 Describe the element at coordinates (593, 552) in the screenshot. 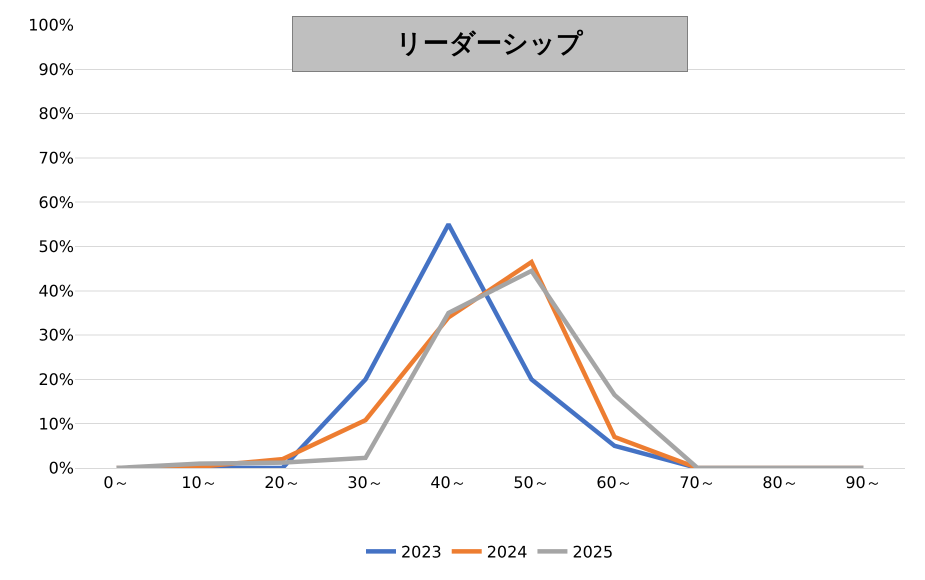

I see `legend-label: 2025` at that location.